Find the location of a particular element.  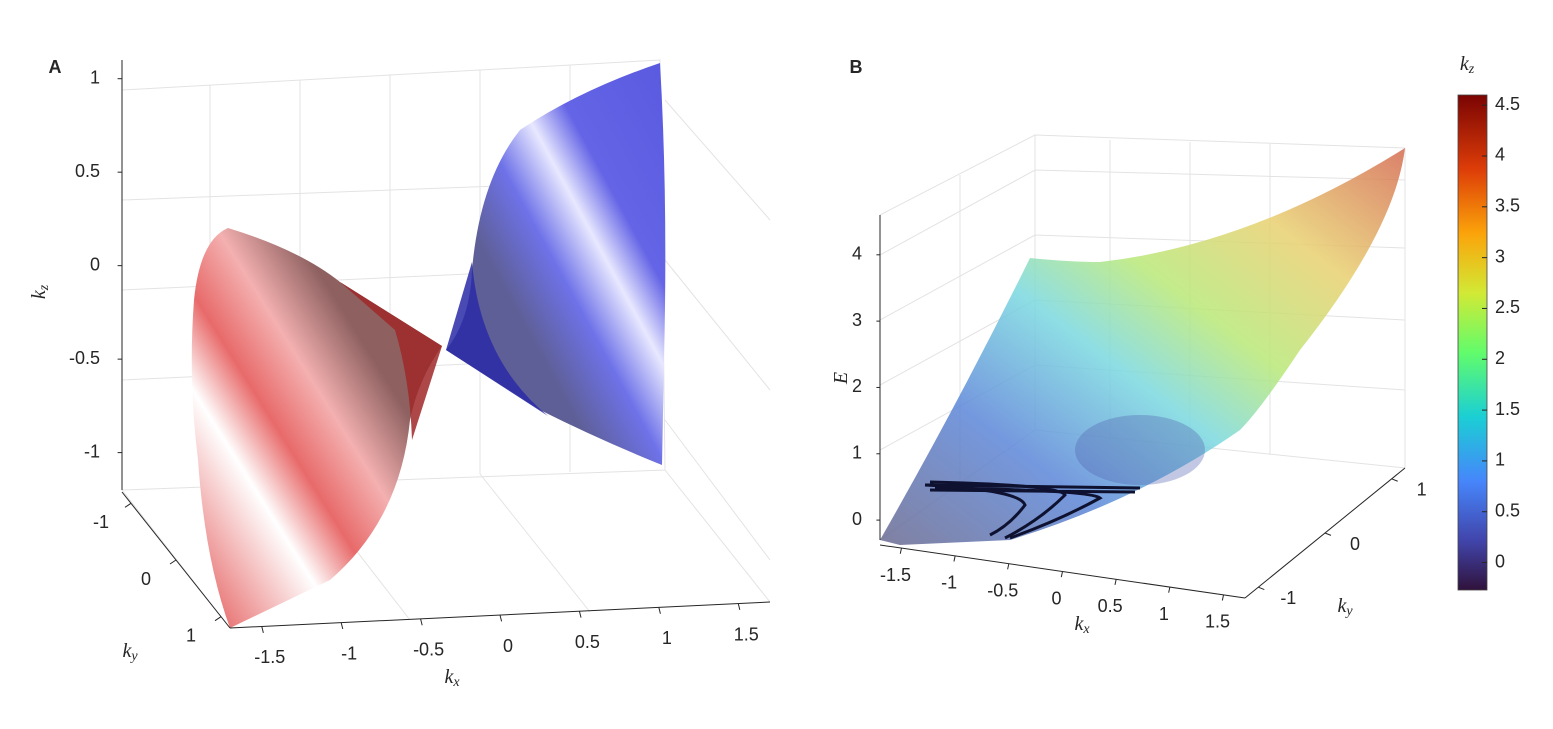

red-surface is located at coordinates (316, 428).